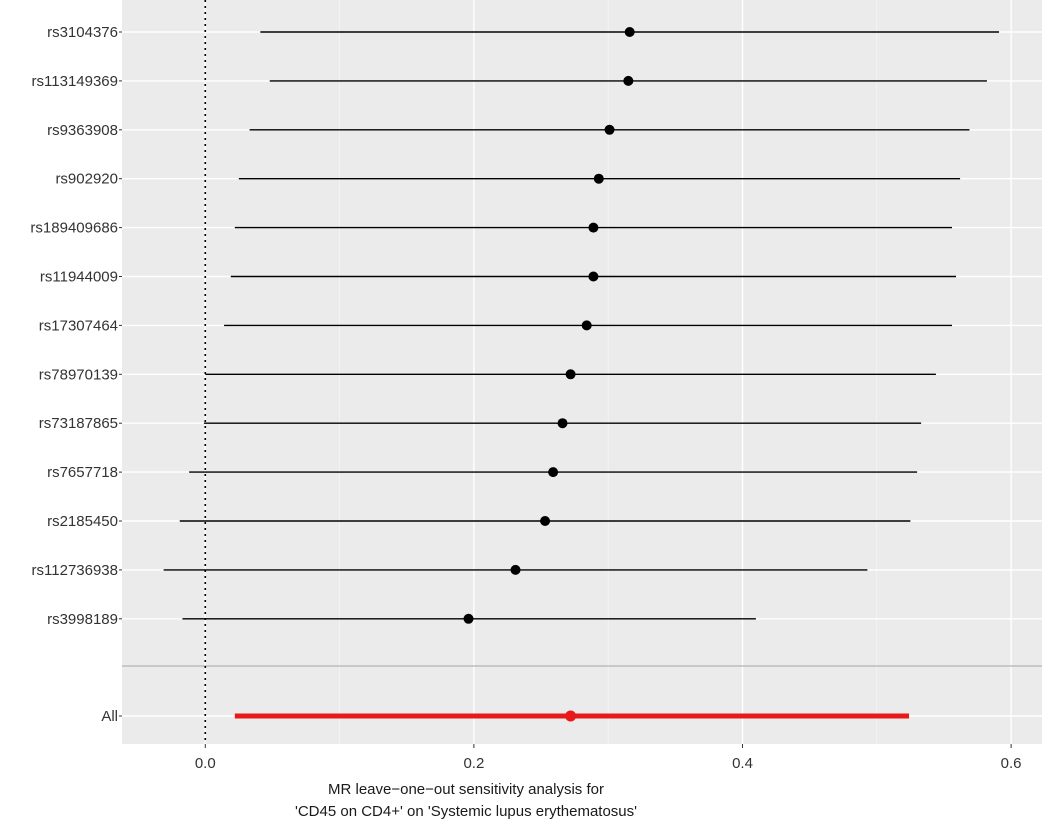 The width and height of the screenshot is (1043, 826). I want to click on y-label-rs189409686: rs189409686, so click(74, 228).